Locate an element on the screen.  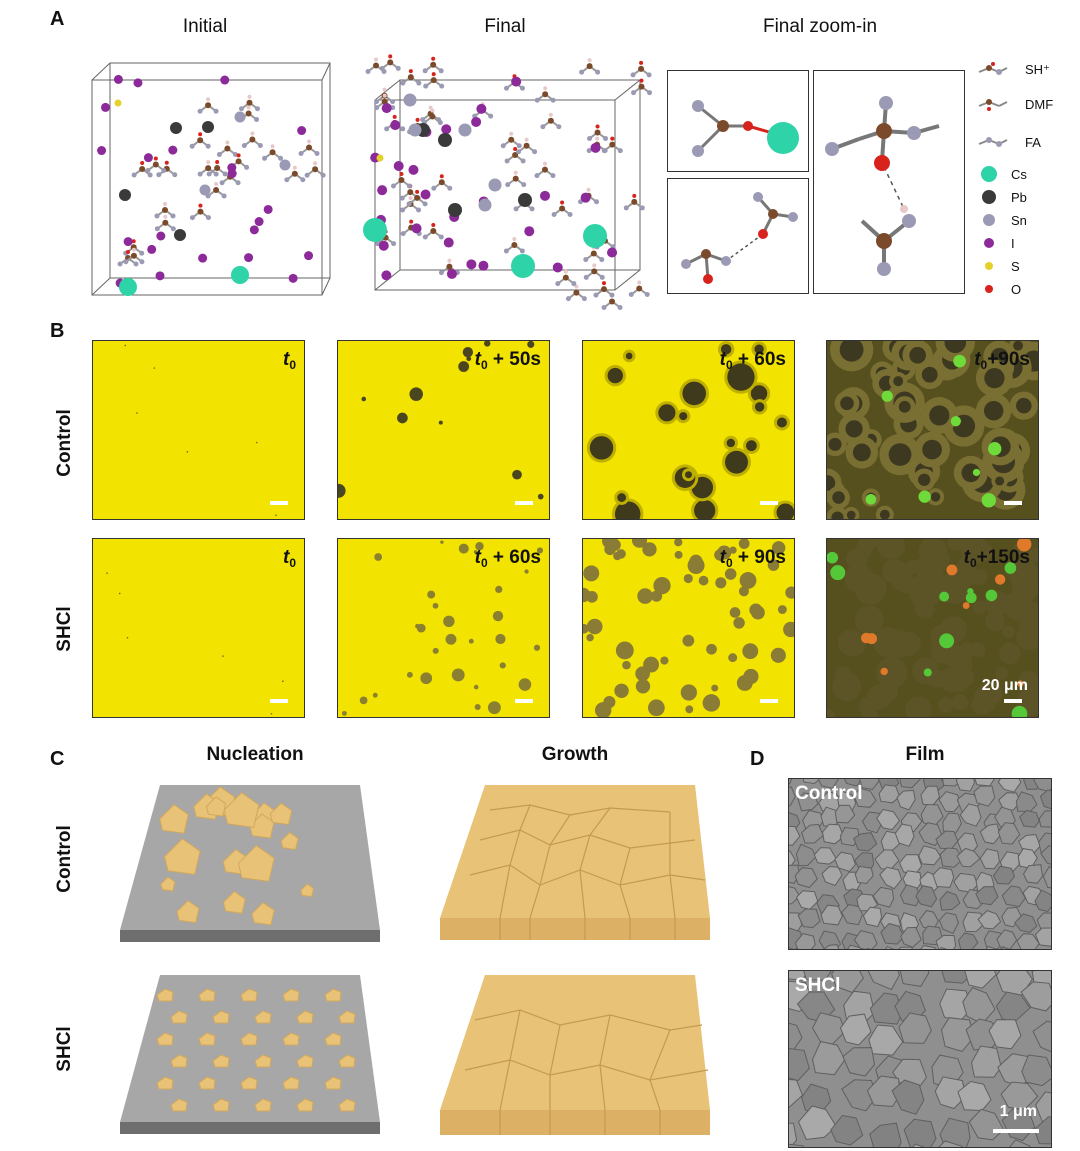
legend-atom-o: O is located at coordinates (998, 289).